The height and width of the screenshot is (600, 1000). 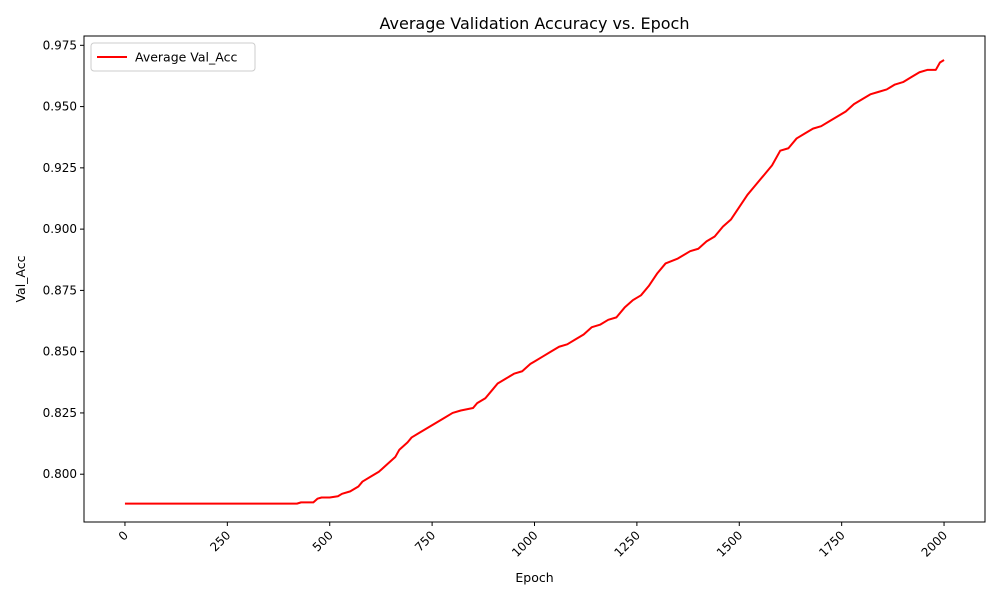 What do you see at coordinates (729, 543) in the screenshot?
I see `x-tick-label: 1500` at bounding box center [729, 543].